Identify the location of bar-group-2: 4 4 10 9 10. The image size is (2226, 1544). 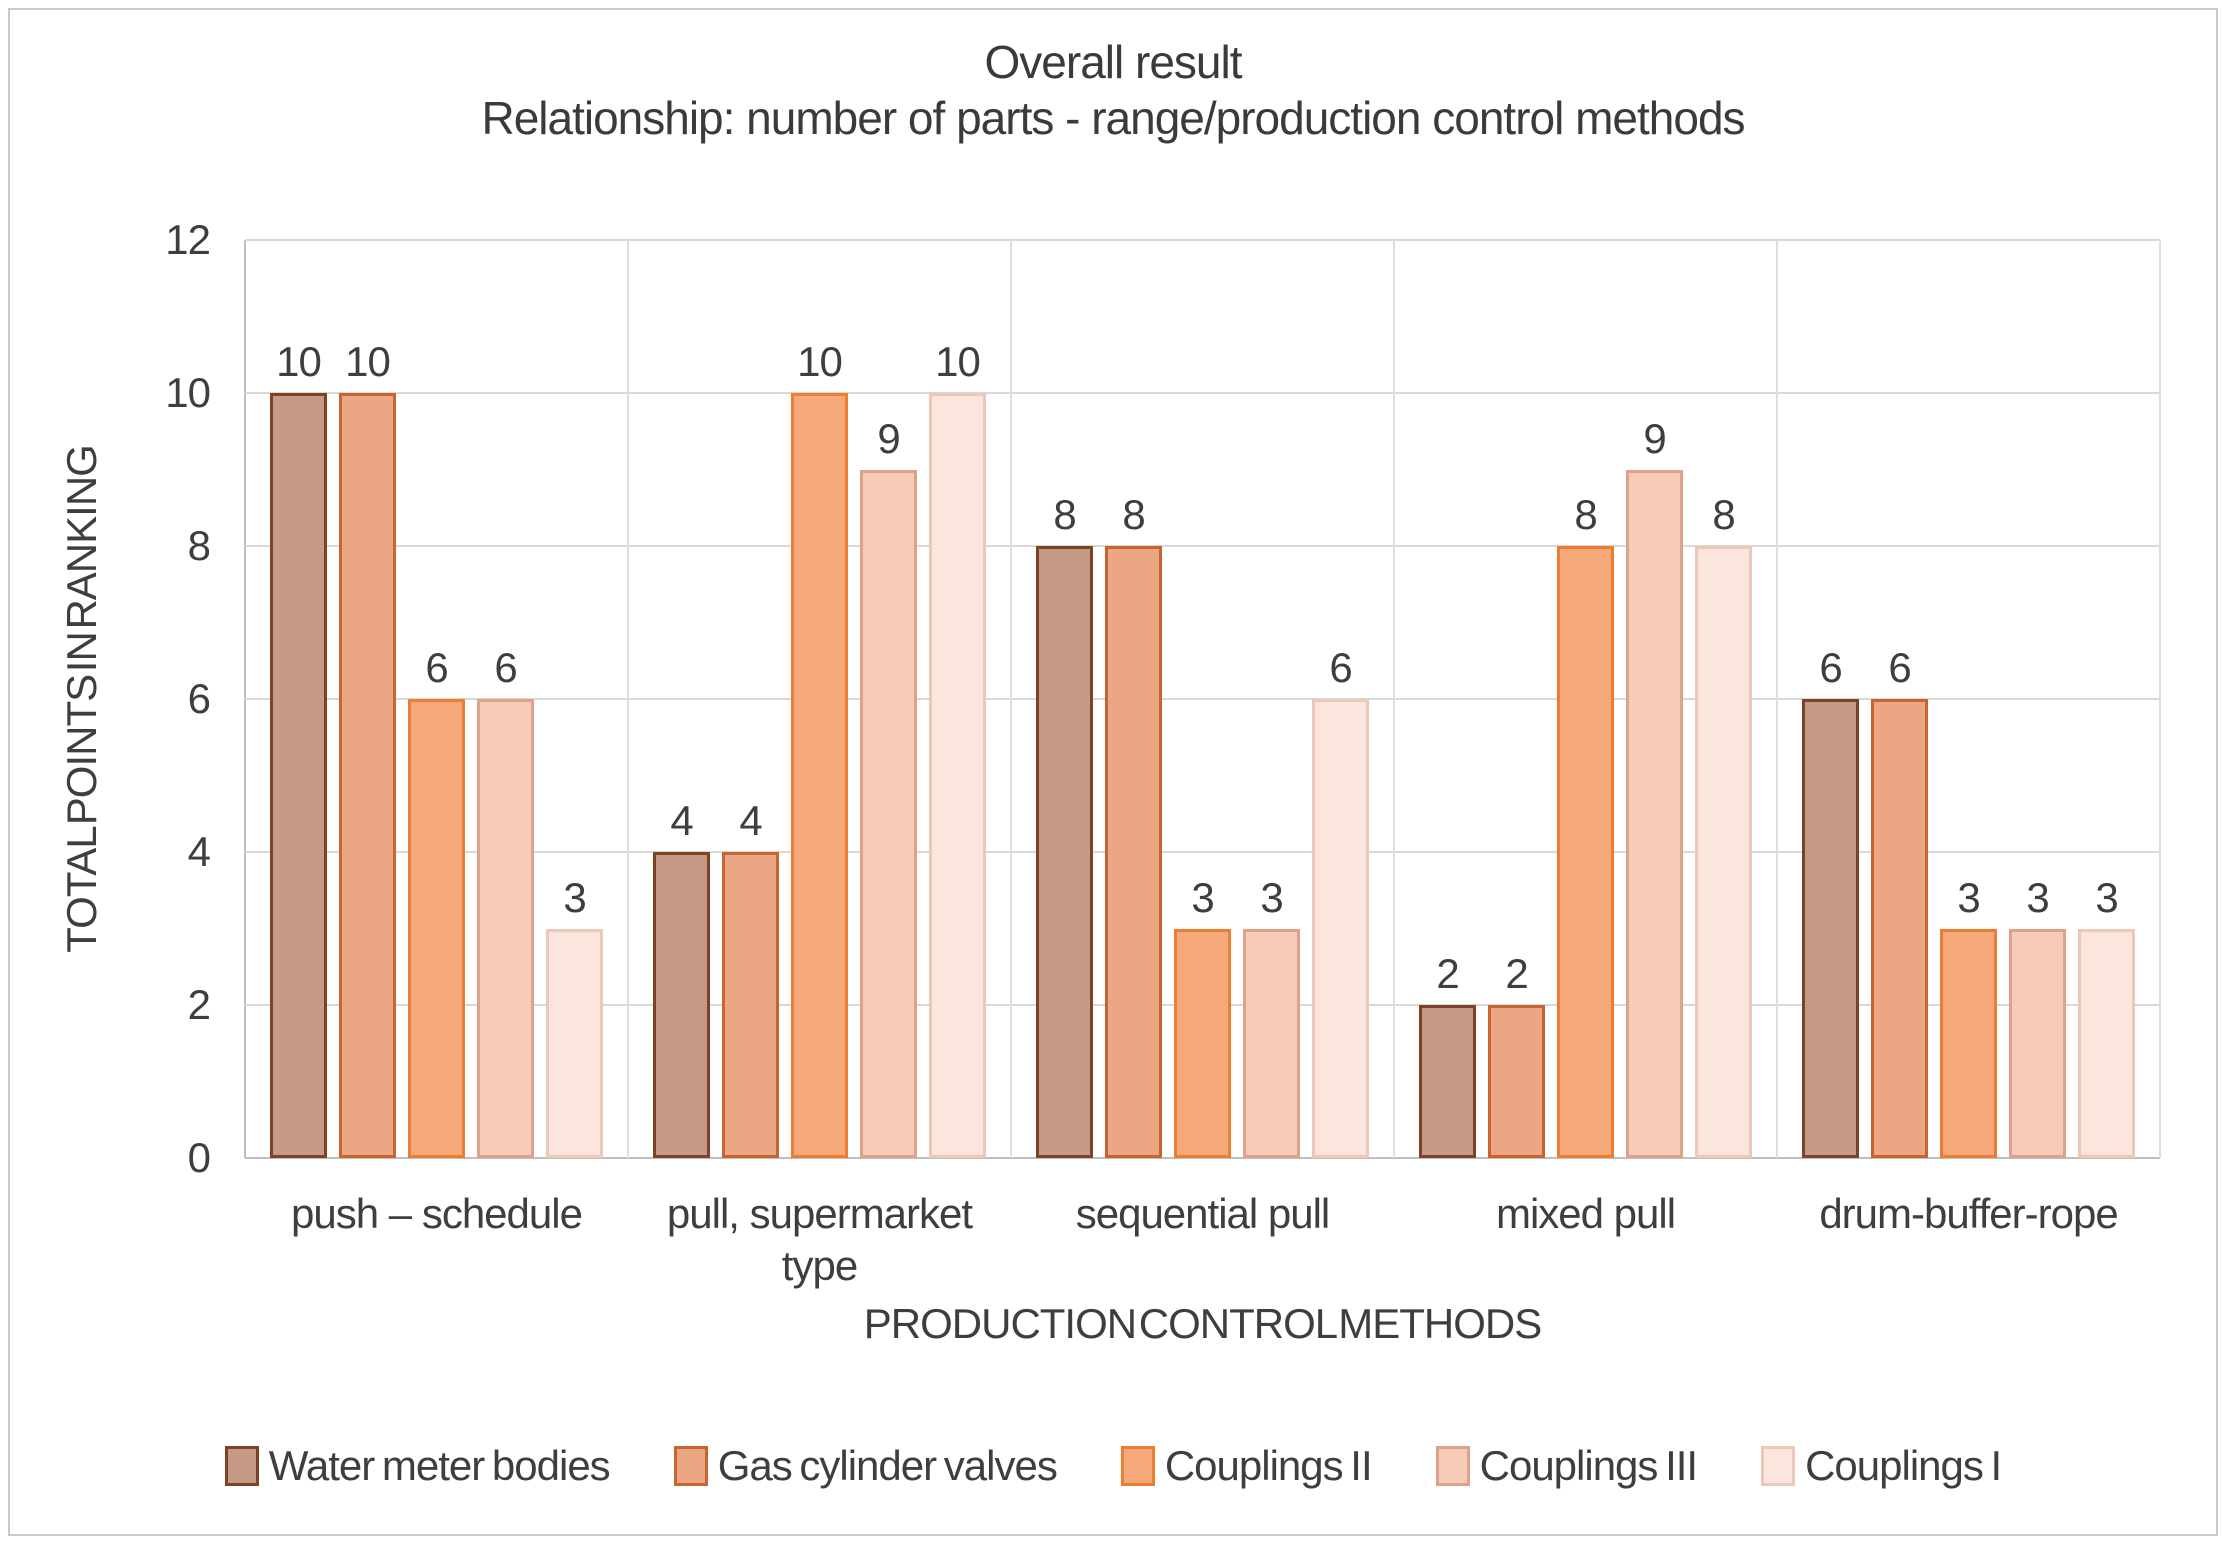
(819, 699).